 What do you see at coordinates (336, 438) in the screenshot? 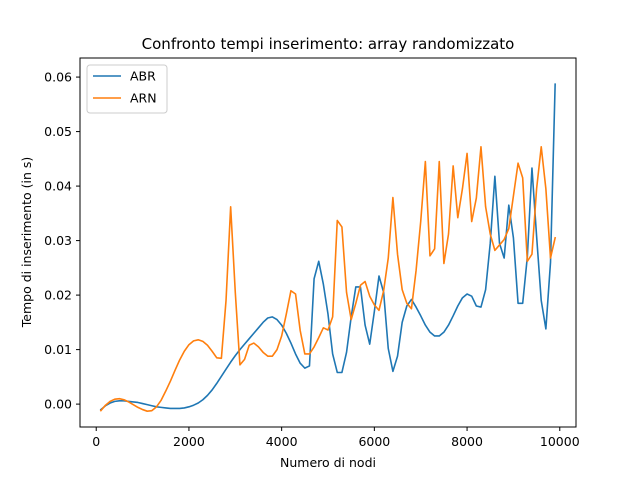
I see `x-axis-ticks: 0 2000 4000 6000 8000 10000` at bounding box center [336, 438].